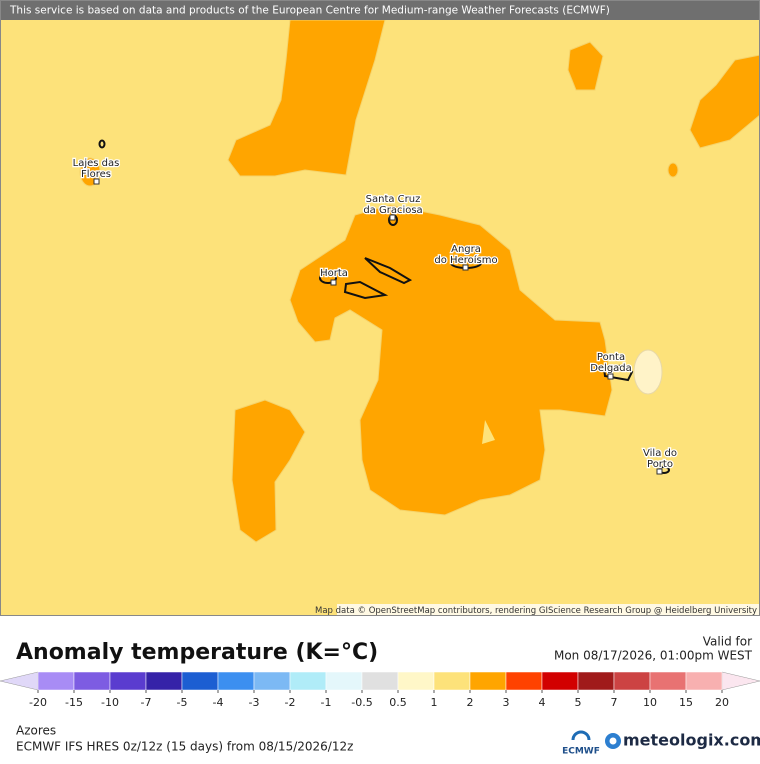  Describe the element at coordinates (326, 702) in the screenshot. I see `legend-tick-label: -1` at that location.